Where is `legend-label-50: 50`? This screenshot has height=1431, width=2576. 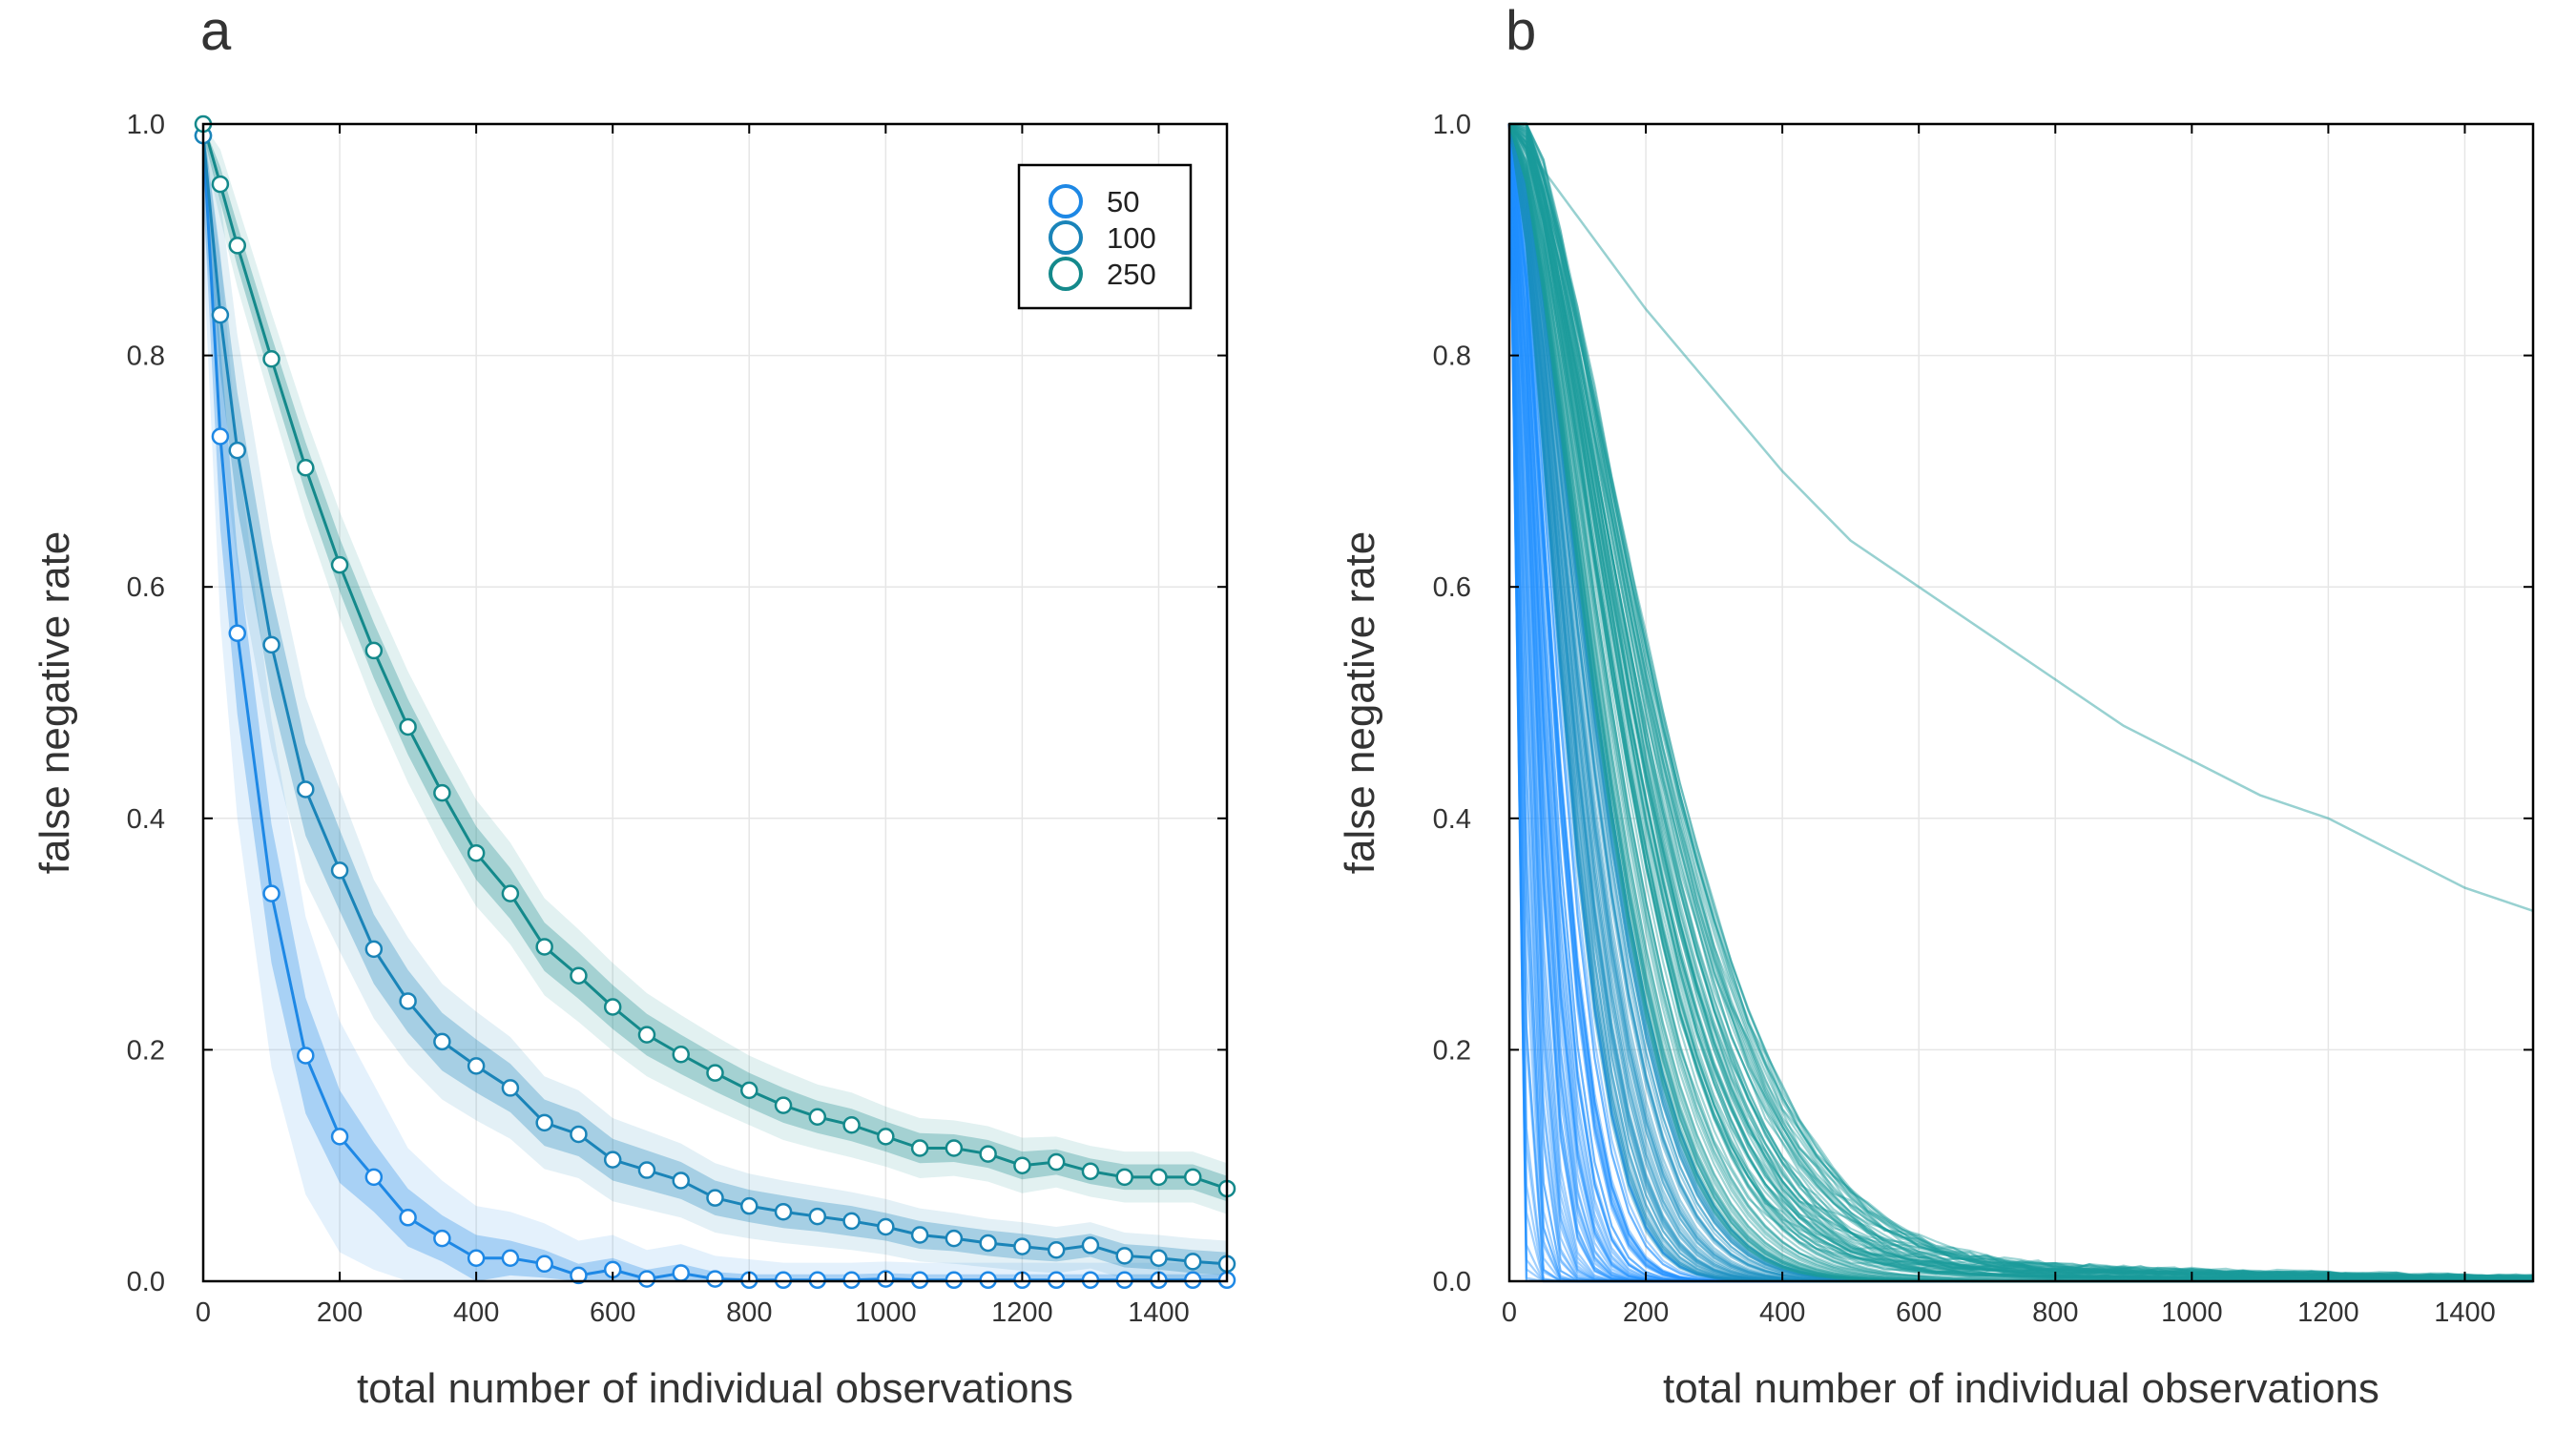
legend-label-50: 50 is located at coordinates (1123, 201).